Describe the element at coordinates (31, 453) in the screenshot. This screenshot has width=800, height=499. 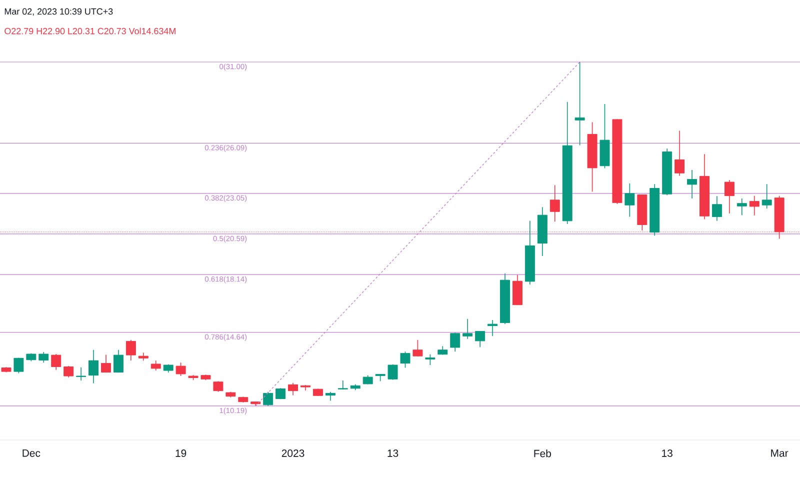
I see `x-tick-label: Dec` at that location.